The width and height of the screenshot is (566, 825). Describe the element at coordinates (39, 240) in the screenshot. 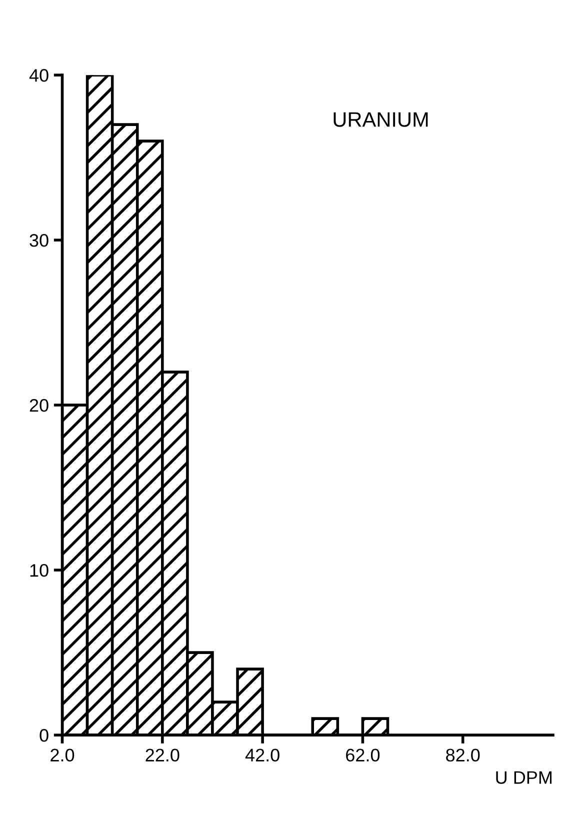

I see `y-tick-label: 30` at that location.